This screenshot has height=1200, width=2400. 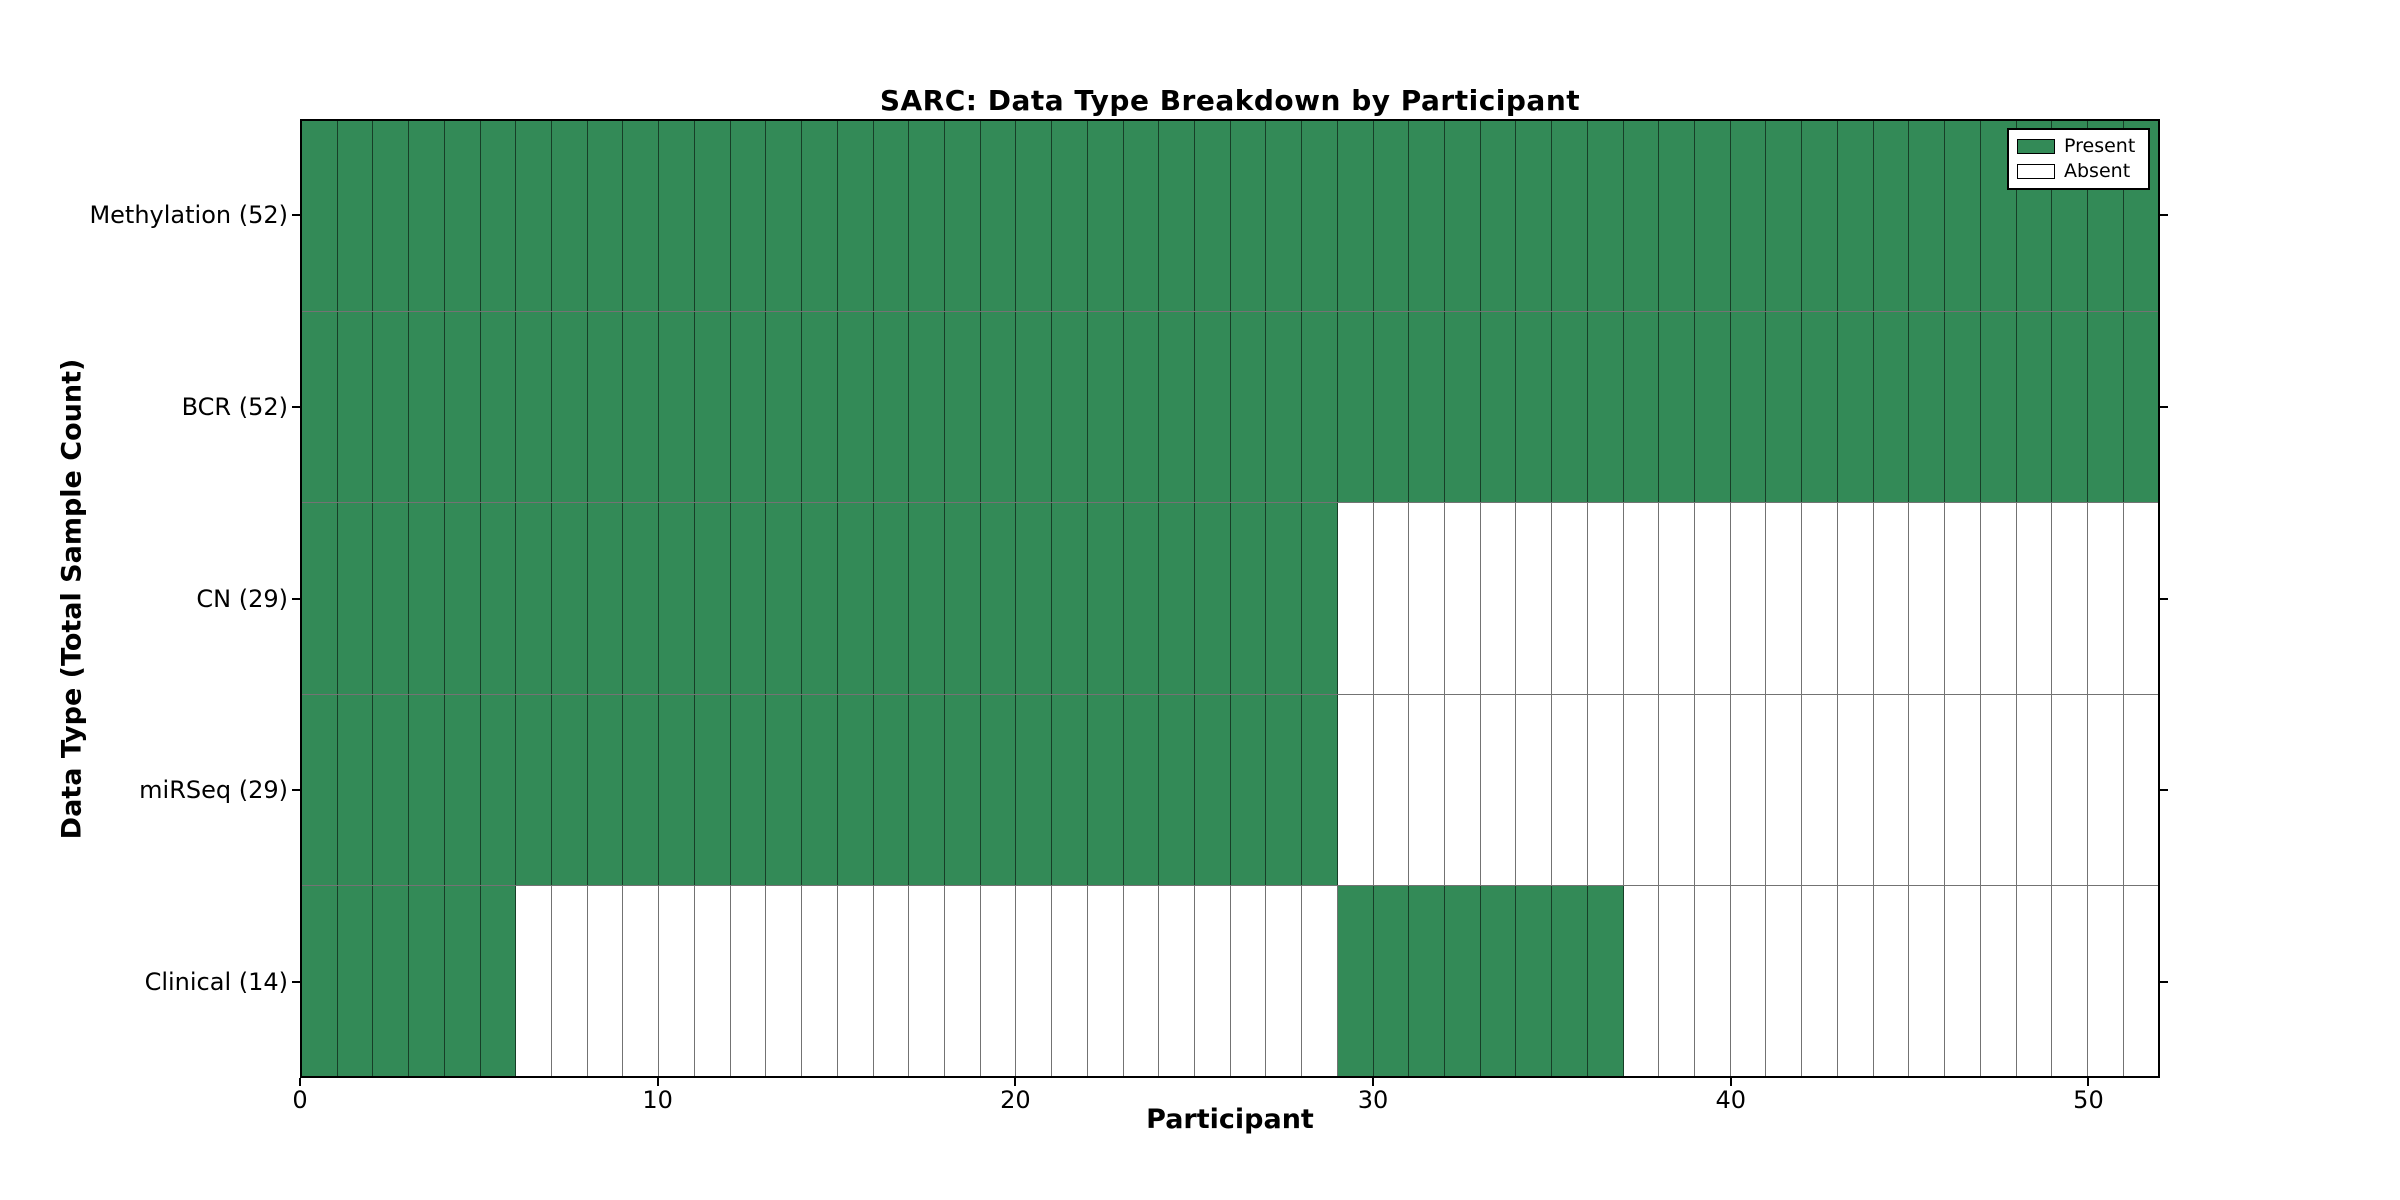 I want to click on legend: Present Absent, so click(x=2078, y=159).